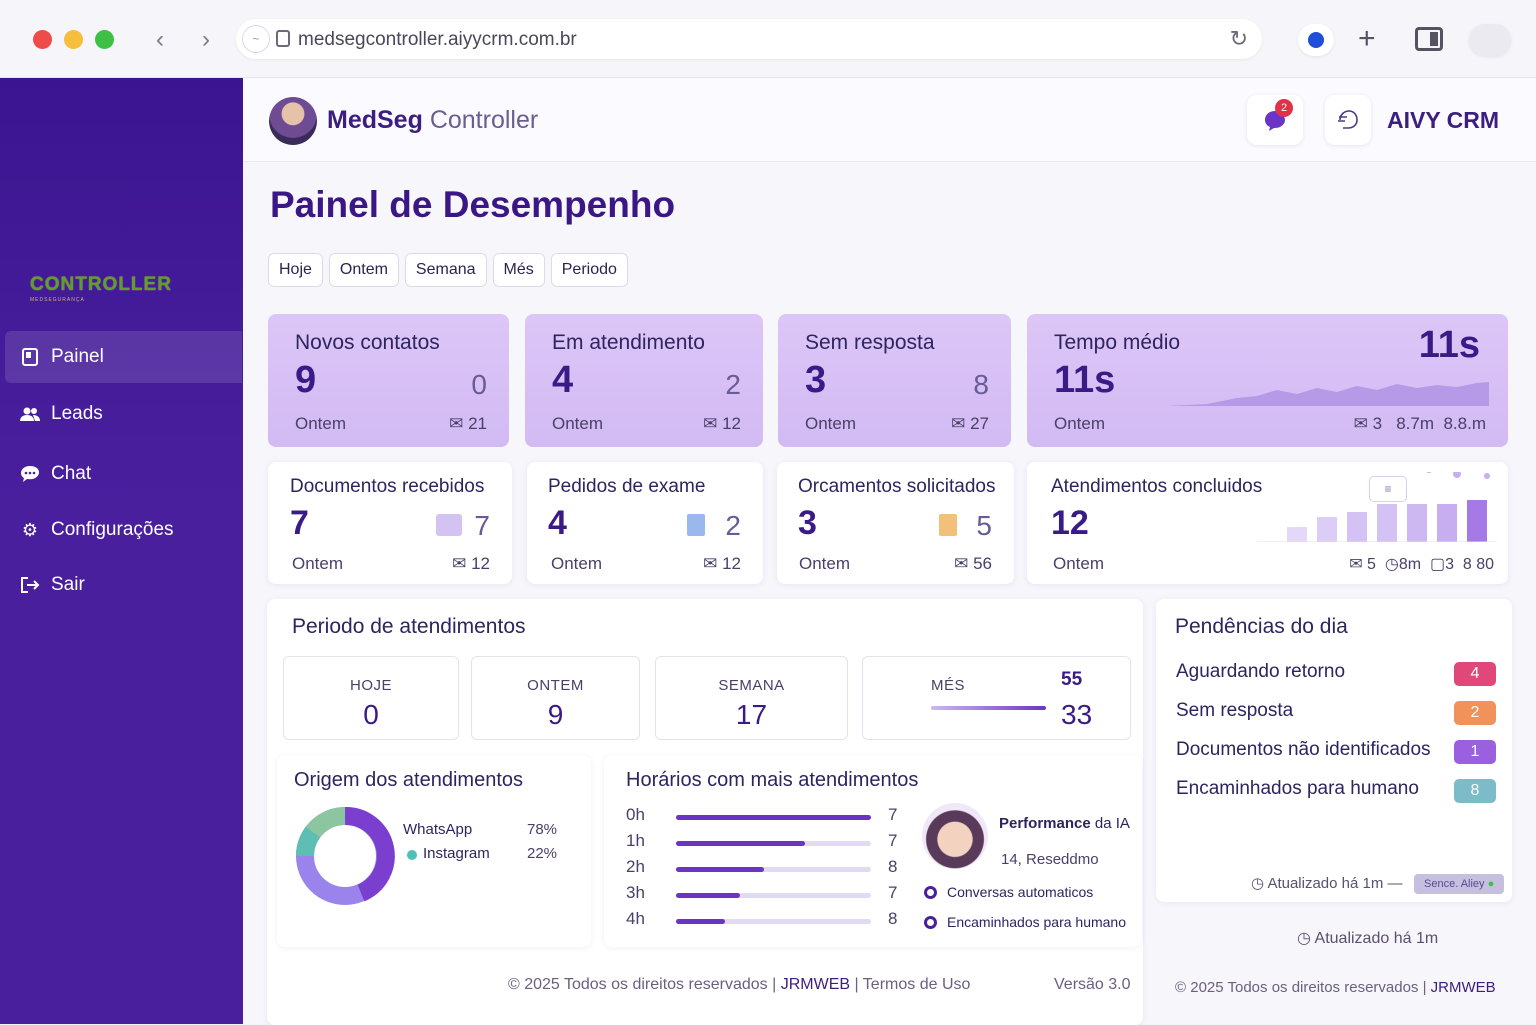 The image size is (1536, 1025). Describe the element at coordinates (807, 523) in the screenshot. I see `kpi-value: 3` at that location.